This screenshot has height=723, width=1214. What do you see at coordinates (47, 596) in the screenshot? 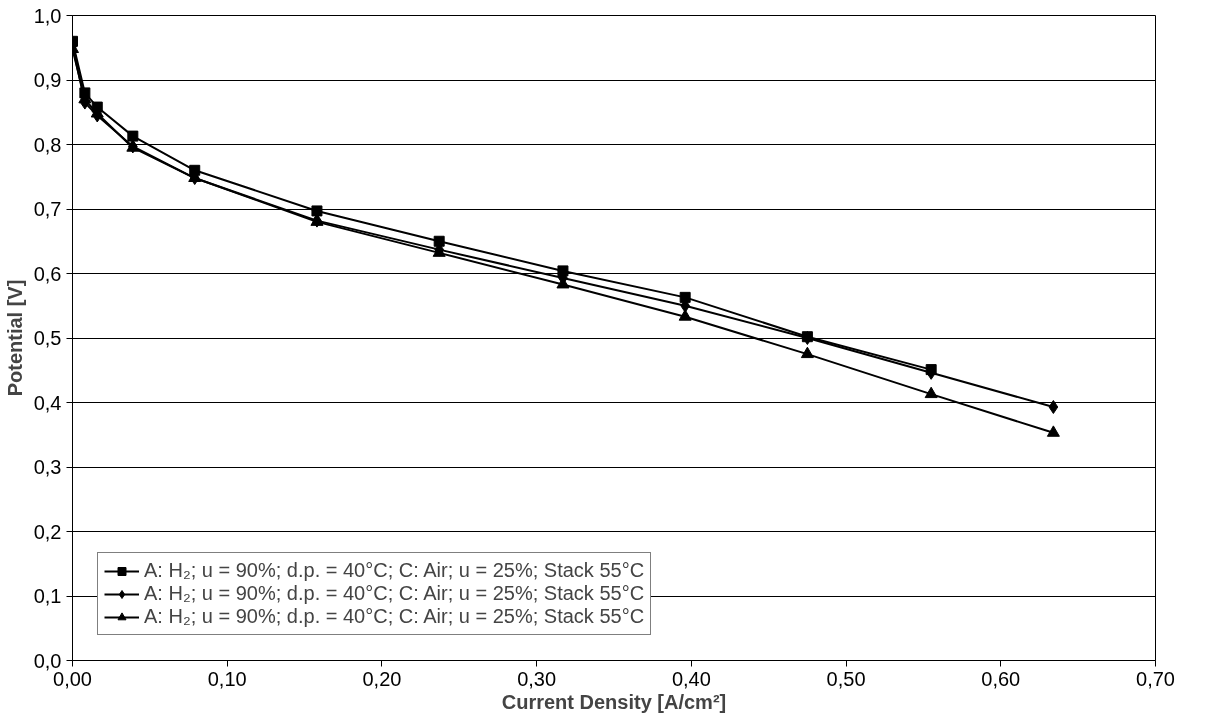
I see `y-tick-label: 0,1` at bounding box center [47, 596].